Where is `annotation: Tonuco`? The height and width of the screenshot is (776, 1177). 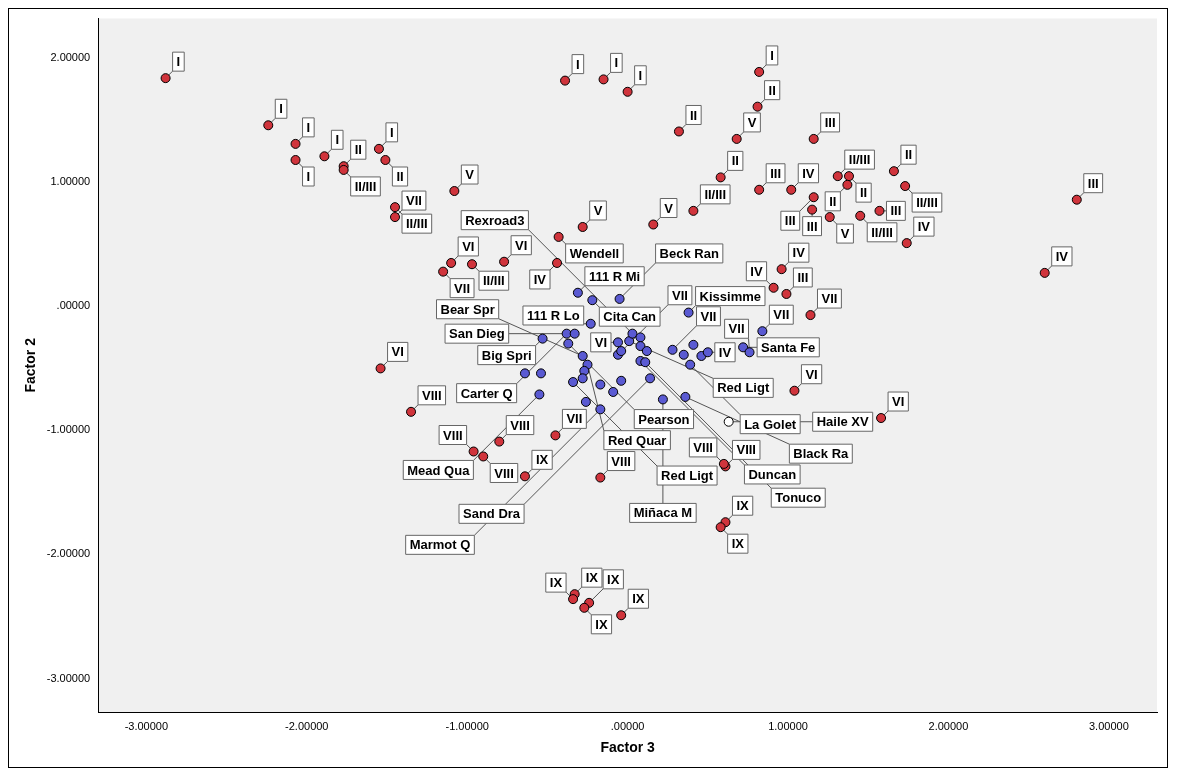
annotation: Tonuco is located at coordinates (798, 498).